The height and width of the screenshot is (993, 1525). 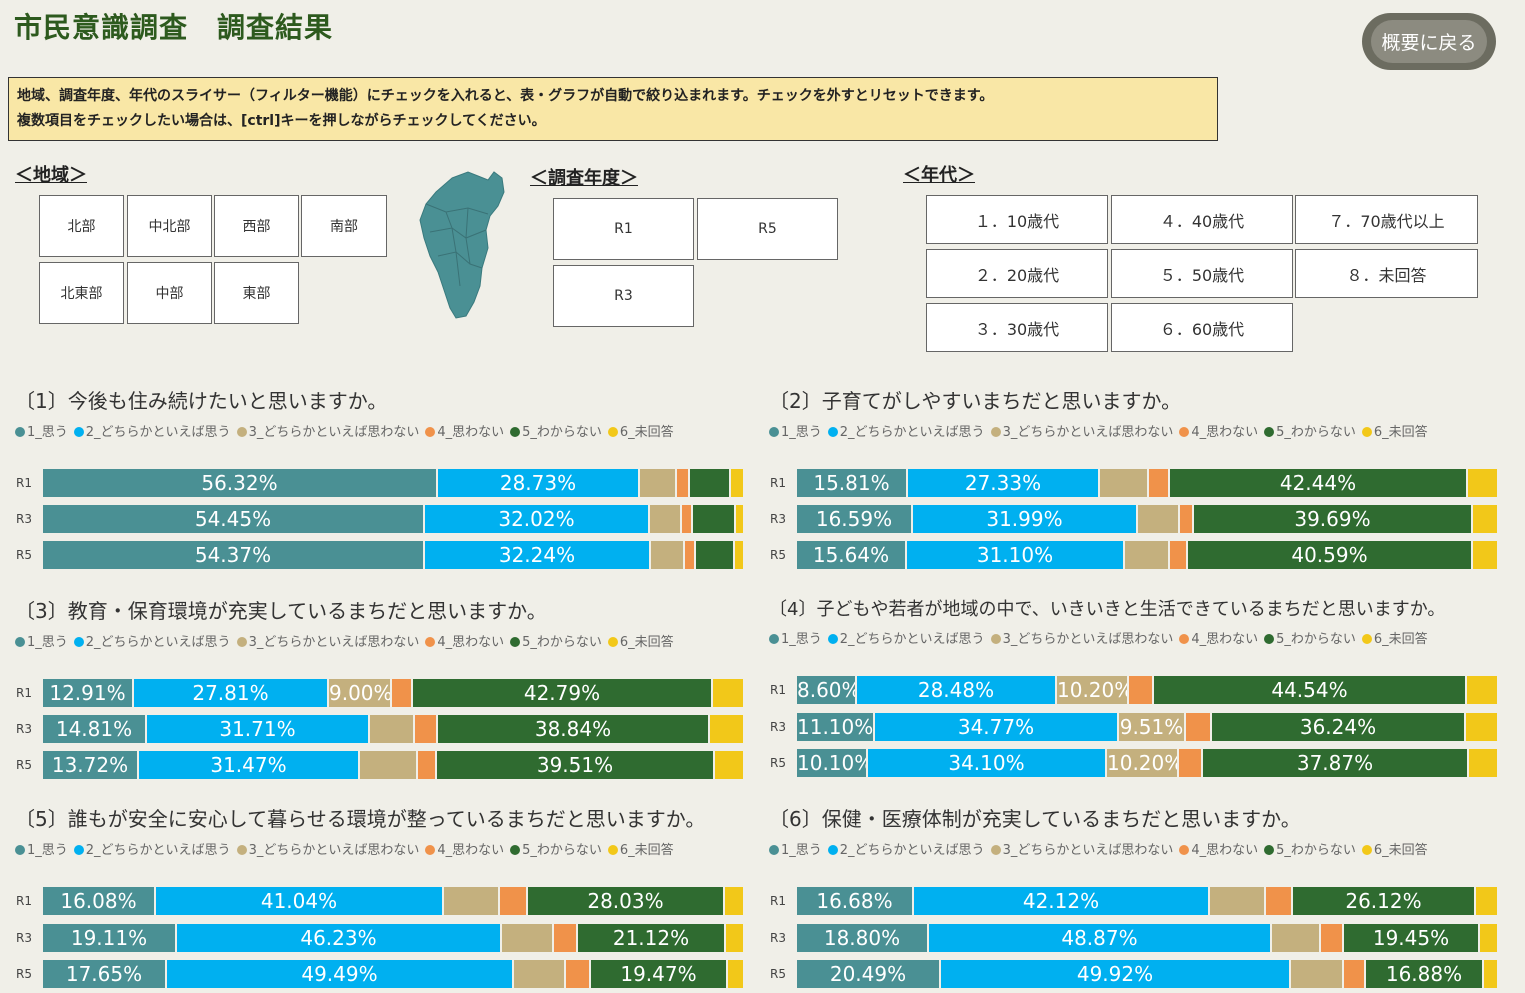 I want to click on year-r5-button: R5, so click(x=767, y=229).